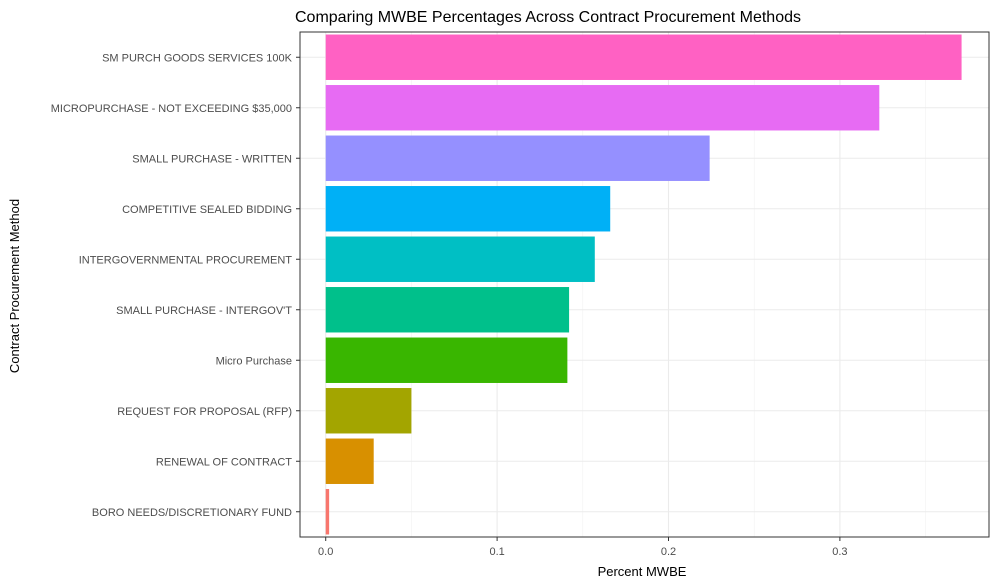 The image size is (1000, 583). Describe the element at coordinates (212, 159) in the screenshot. I see `y-tick-label: SMALL PURCHASE - WRITTEN` at that location.